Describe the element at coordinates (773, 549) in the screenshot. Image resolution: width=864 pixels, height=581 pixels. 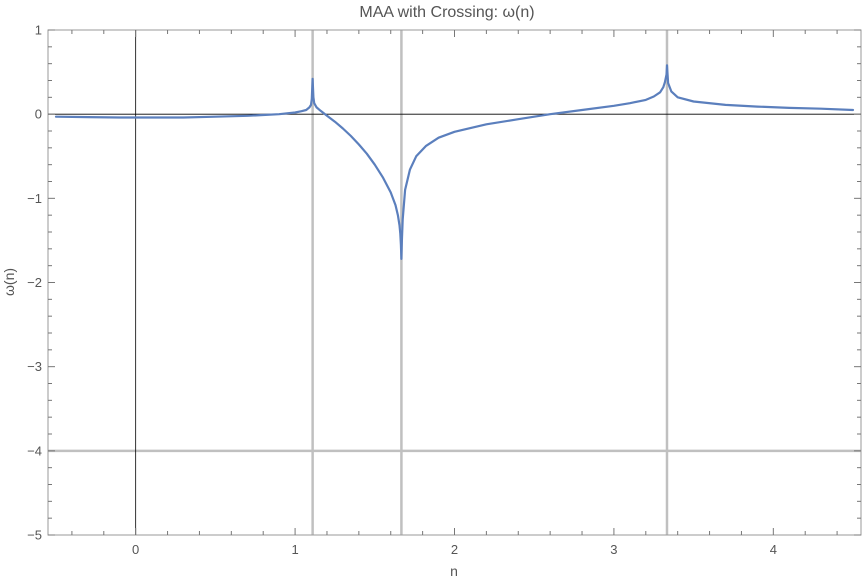
I see `x-tick-label: 4` at that location.